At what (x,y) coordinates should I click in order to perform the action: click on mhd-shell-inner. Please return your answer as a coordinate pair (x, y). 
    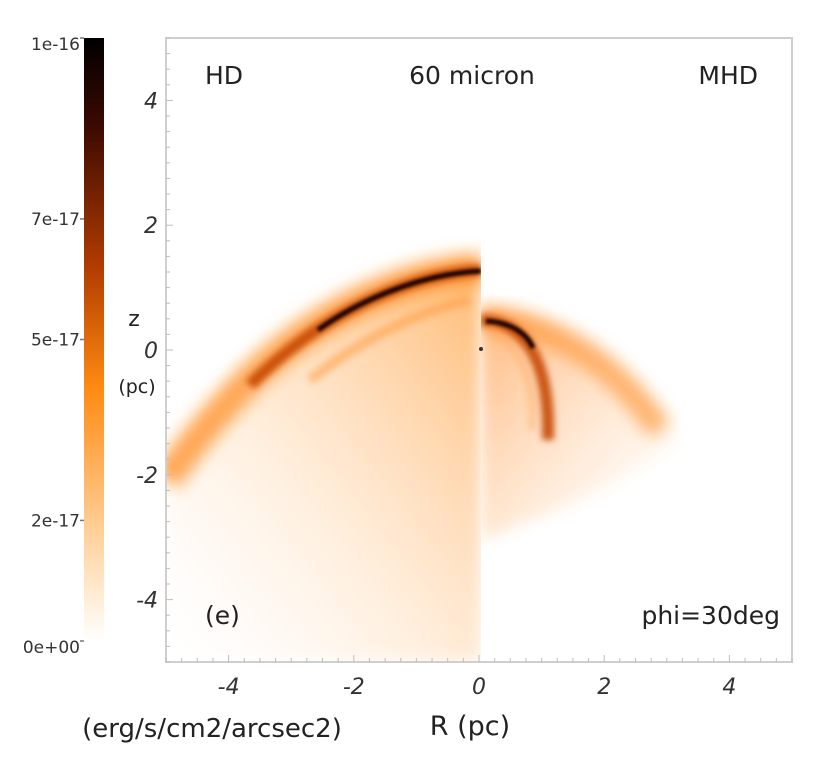
    Looking at the image, I should click on (512, 378).